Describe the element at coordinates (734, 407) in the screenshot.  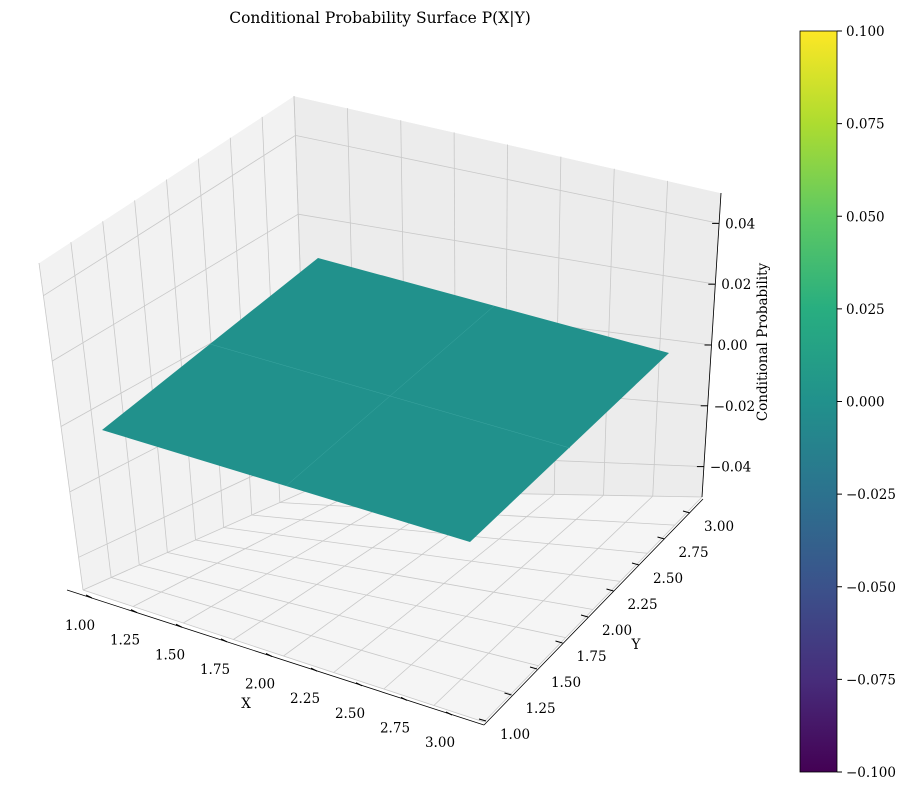
I see `z-tick-label: −0.02` at that location.